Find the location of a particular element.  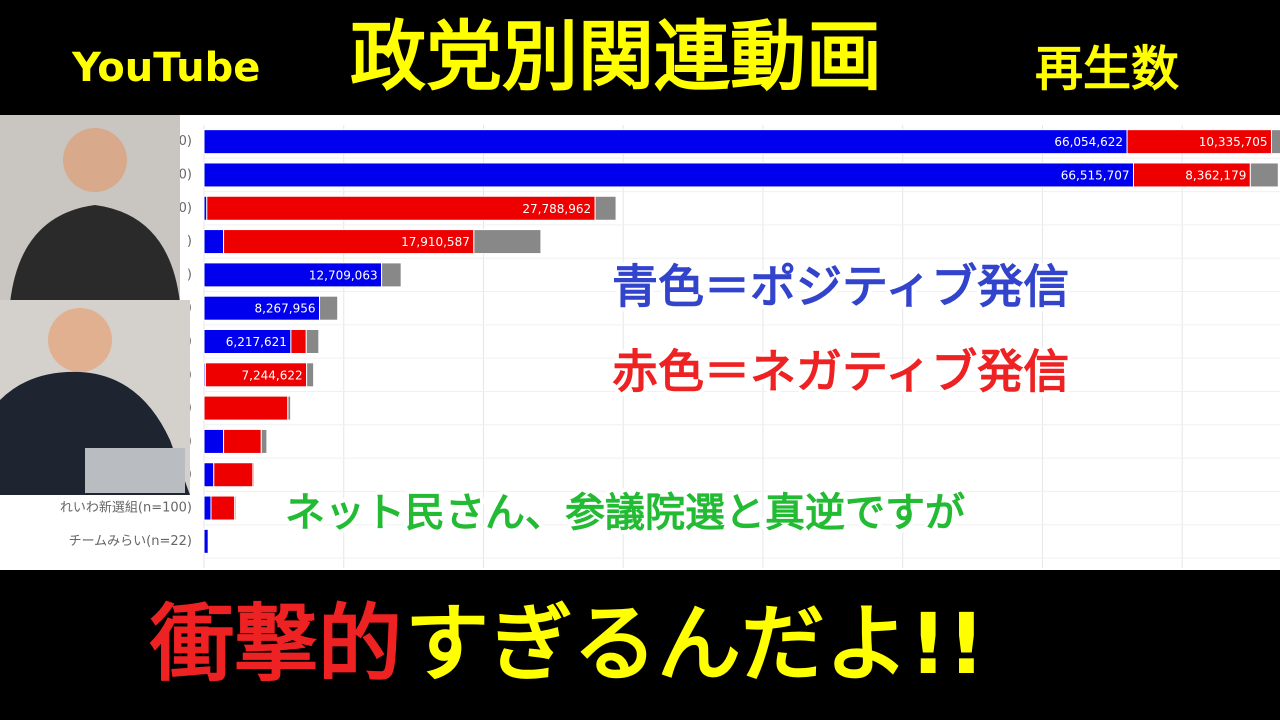

footer-yellow: すぎるんだよ!! is located at coordinates (695, 644).